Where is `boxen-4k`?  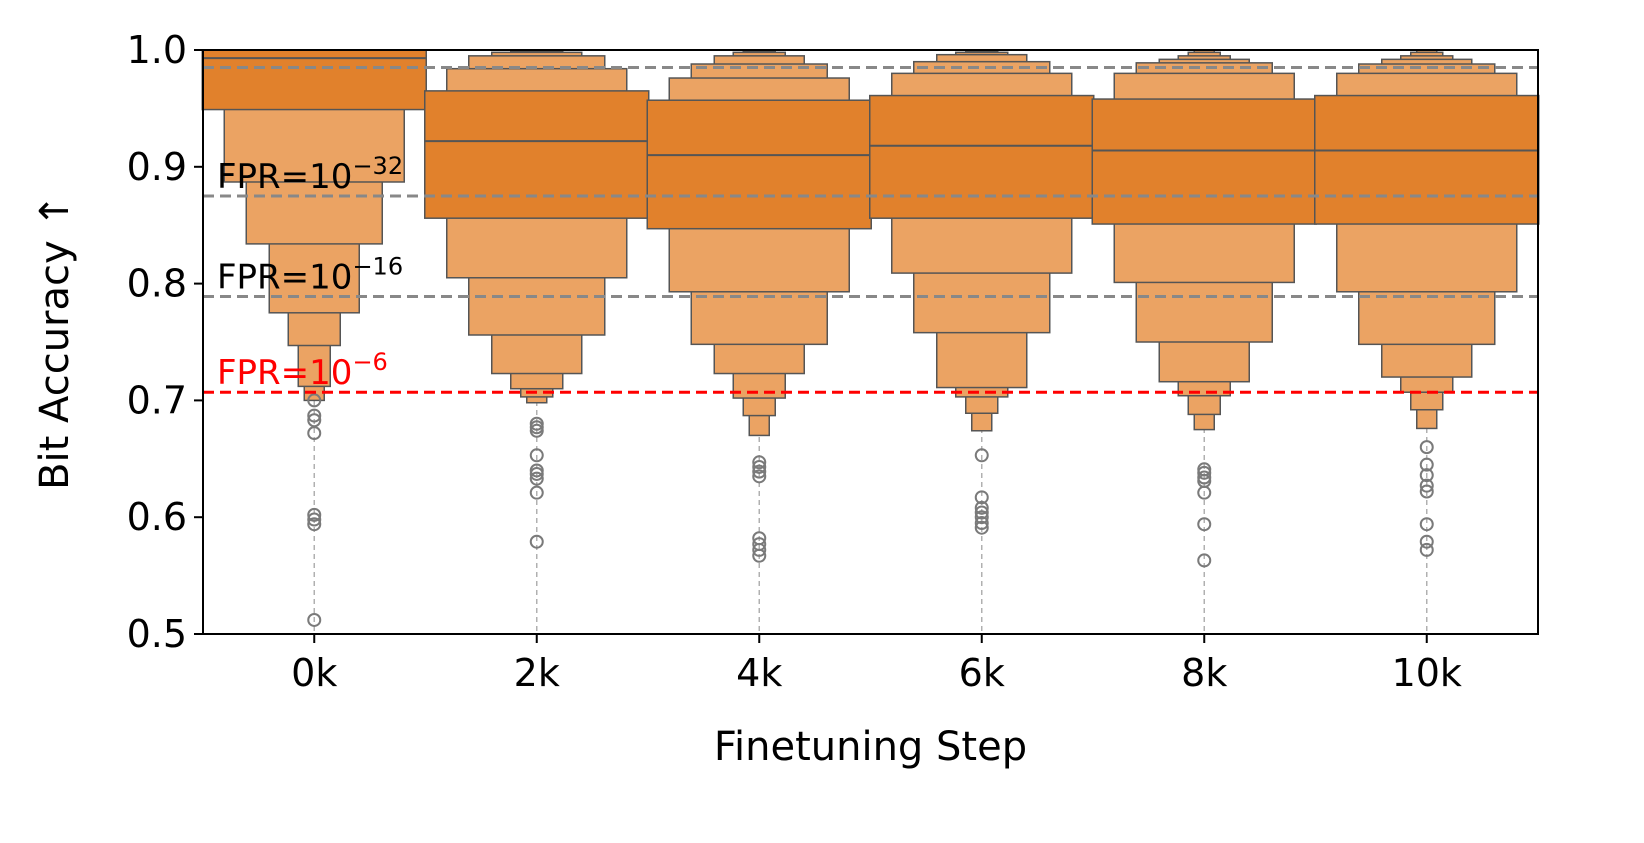 boxen-4k is located at coordinates (759, 306).